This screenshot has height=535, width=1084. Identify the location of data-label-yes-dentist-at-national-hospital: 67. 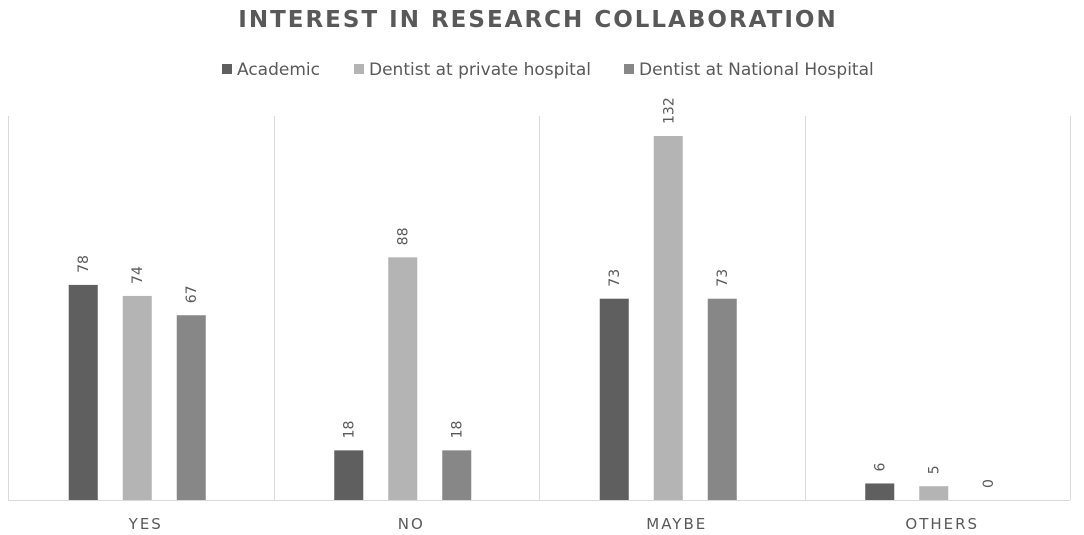
(192, 294).